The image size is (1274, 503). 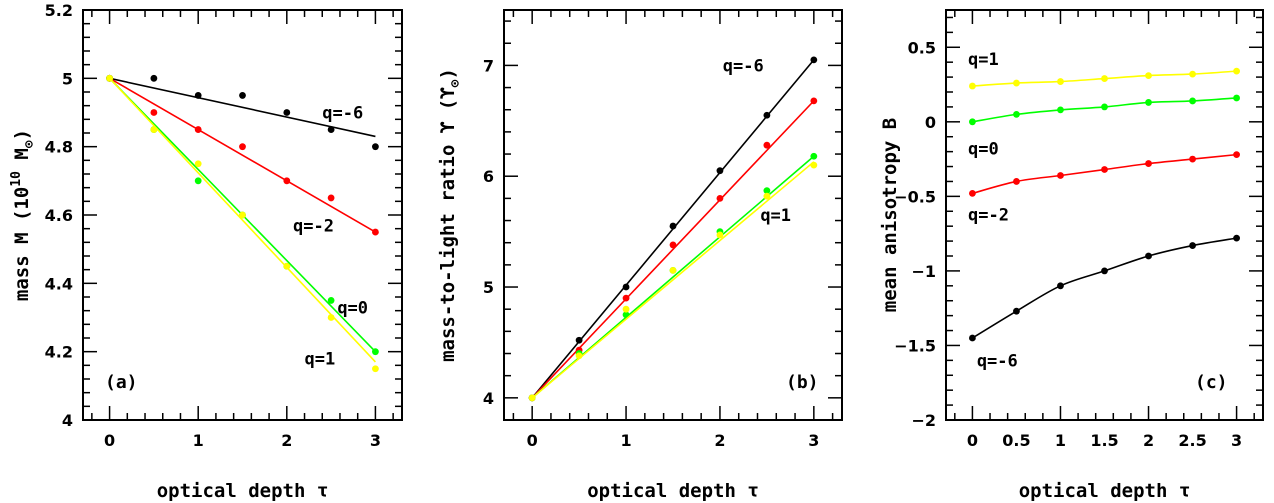 What do you see at coordinates (59, 352) in the screenshot?
I see `y-tick-label: 4.2` at bounding box center [59, 352].